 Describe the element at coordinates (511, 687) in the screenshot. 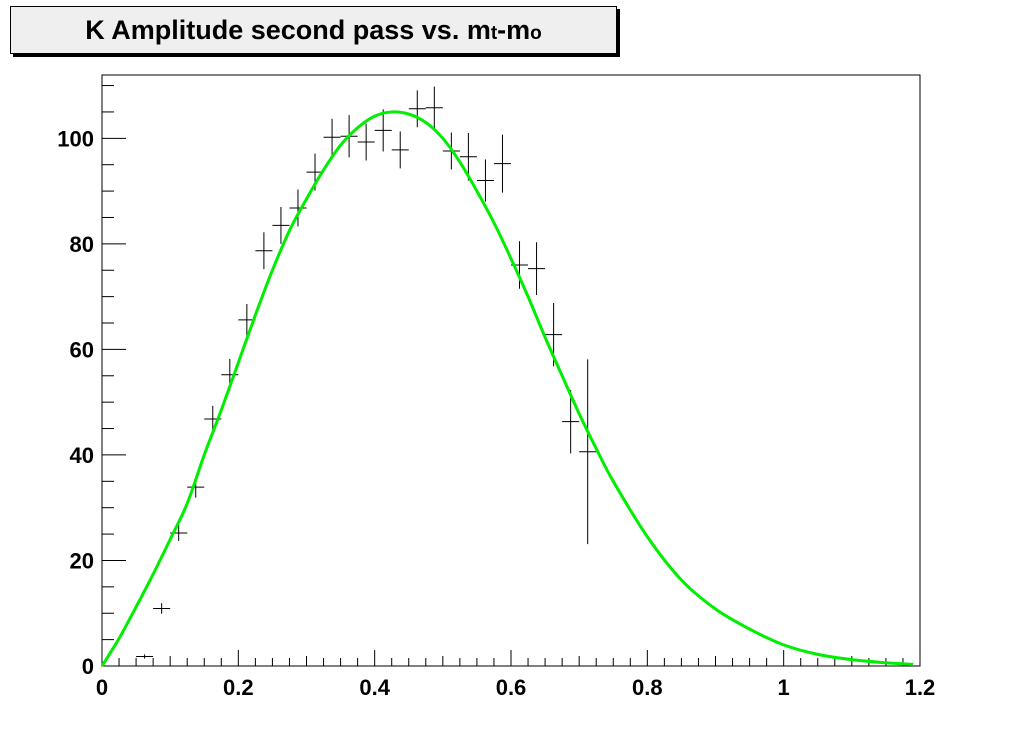

I see `x-tick-label: 0.6` at that location.